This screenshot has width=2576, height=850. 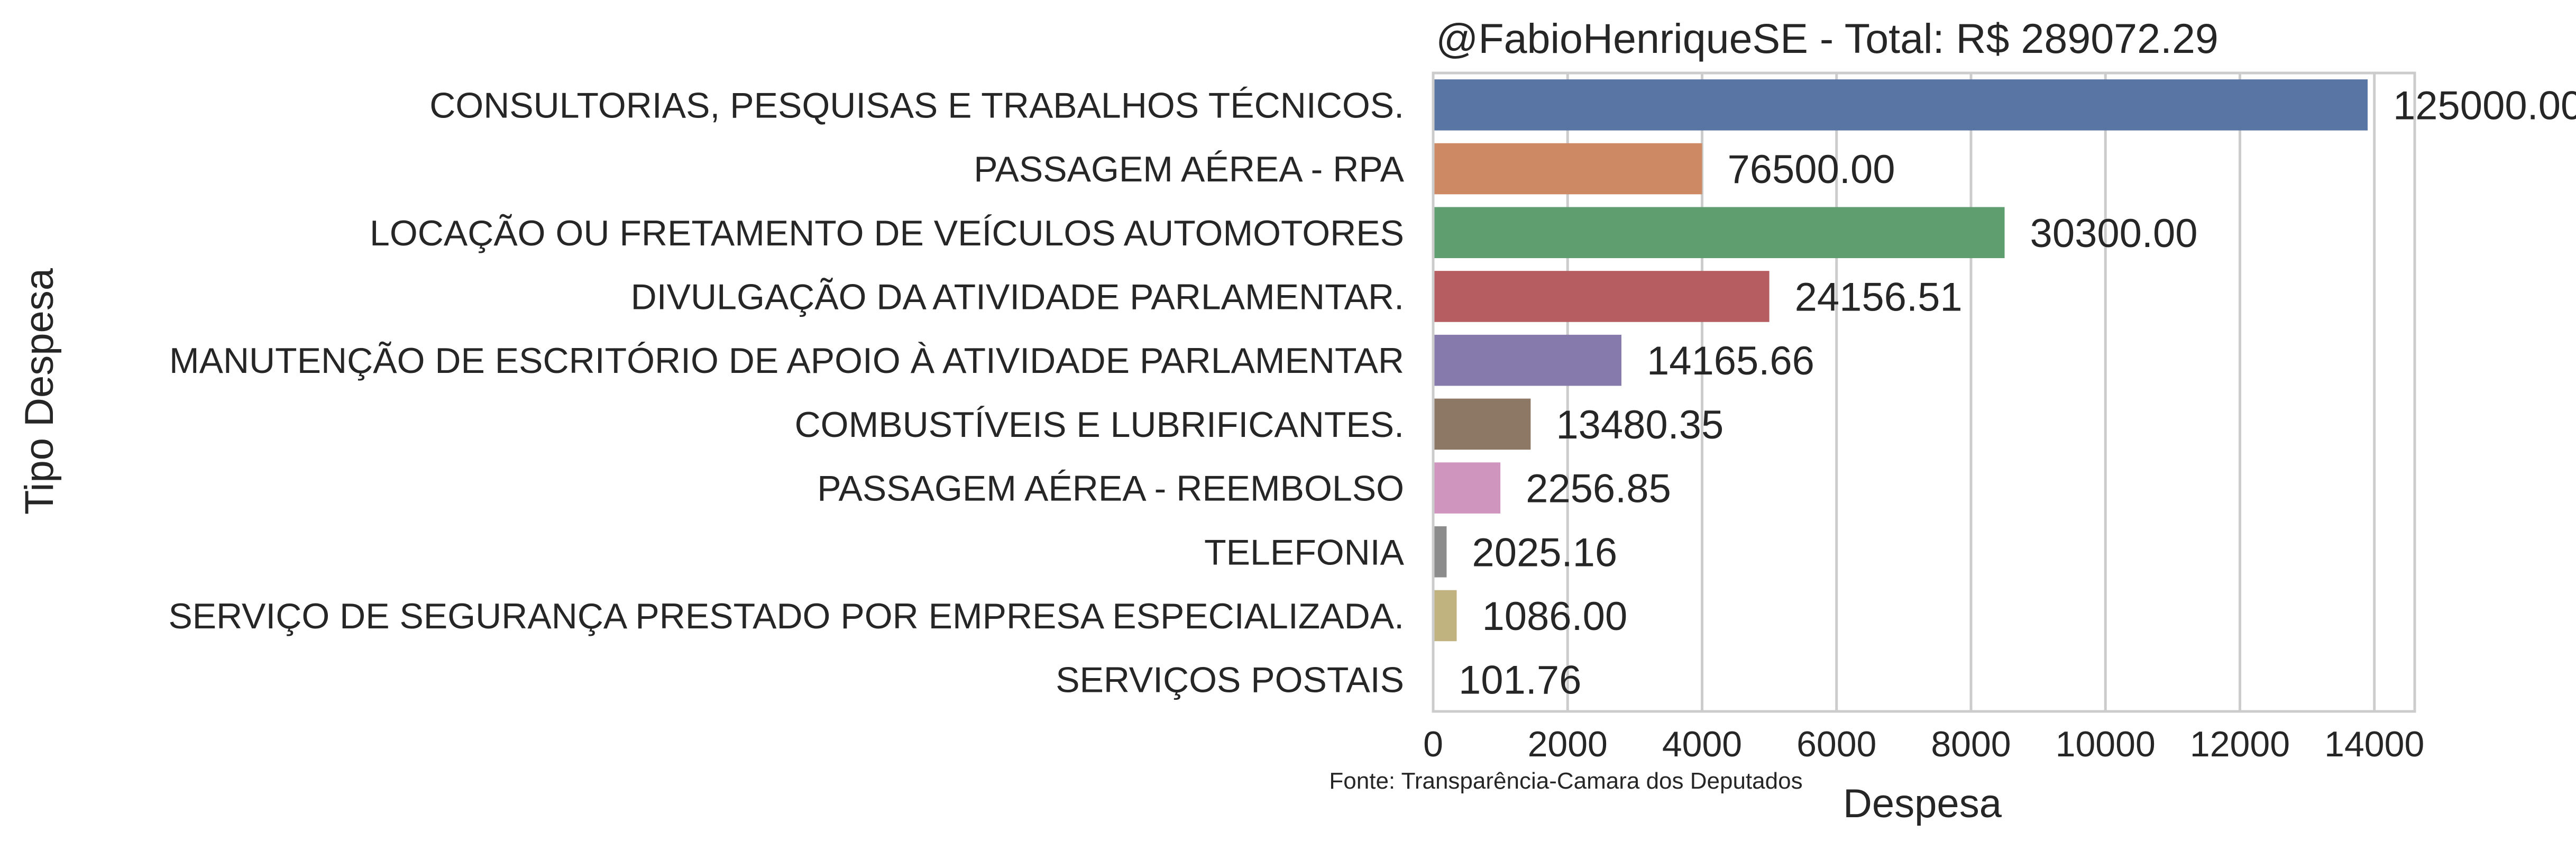 I want to click on data-label: 30300.00, so click(x=2114, y=233).